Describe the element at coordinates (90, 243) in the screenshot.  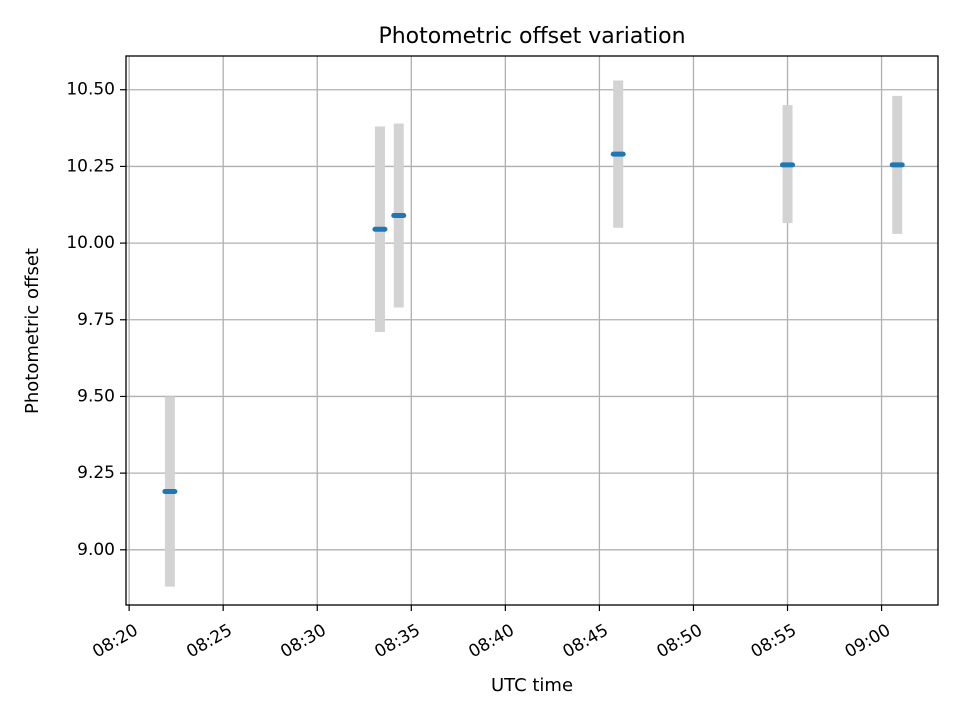
I see `y-tick-label: 10.00` at that location.